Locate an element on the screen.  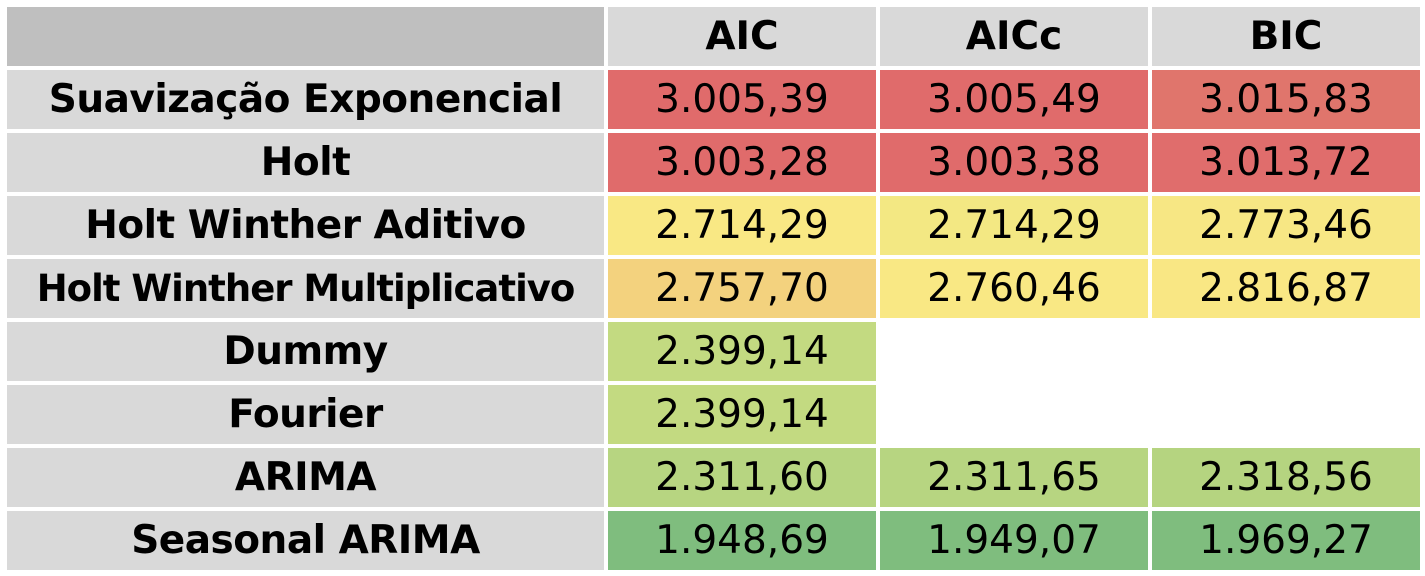
cell-dummy-aicc is located at coordinates (1014, 351).